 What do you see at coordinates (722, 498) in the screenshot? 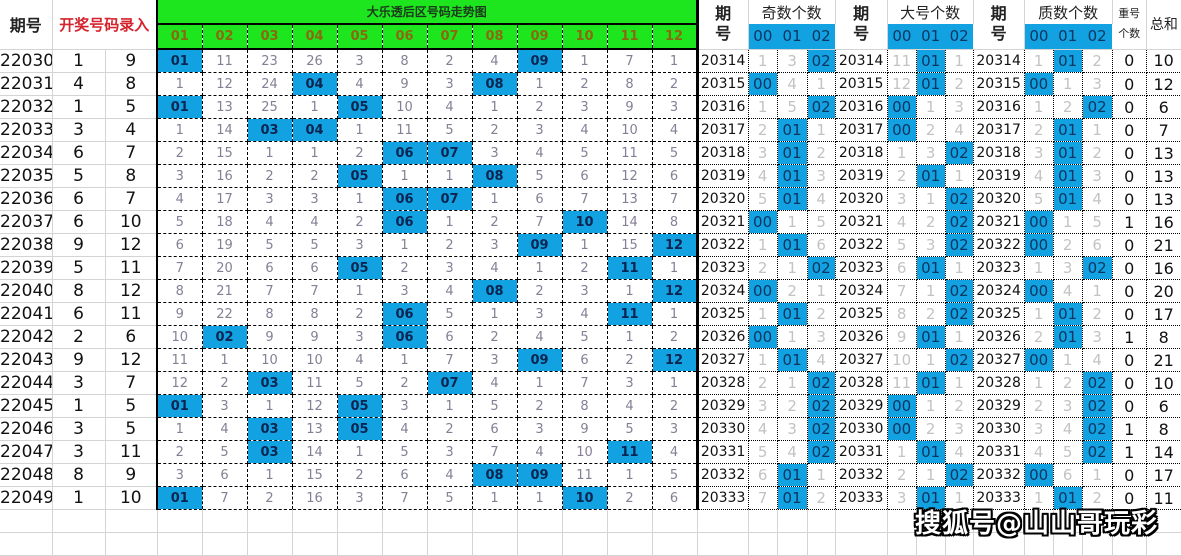
I see `odd-period-cell: 20333` at bounding box center [722, 498].